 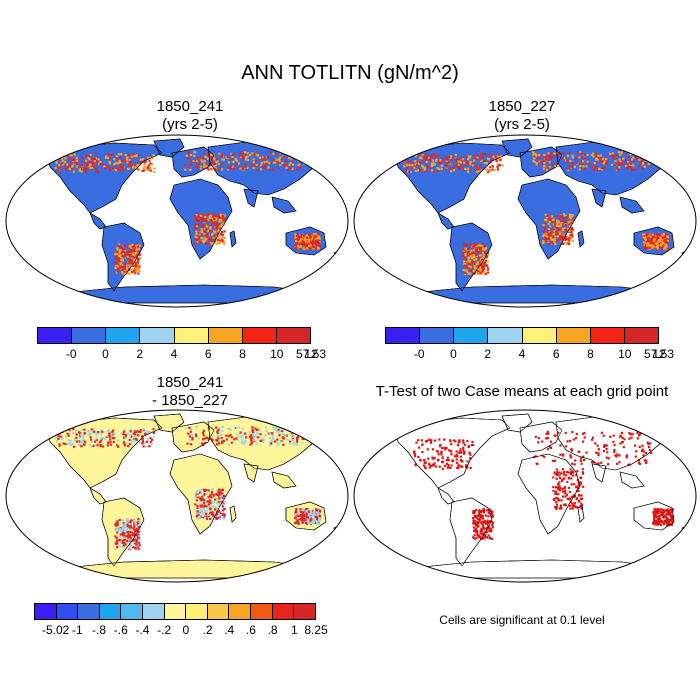 I want to click on coastline-southAmerica, so click(x=471, y=257).